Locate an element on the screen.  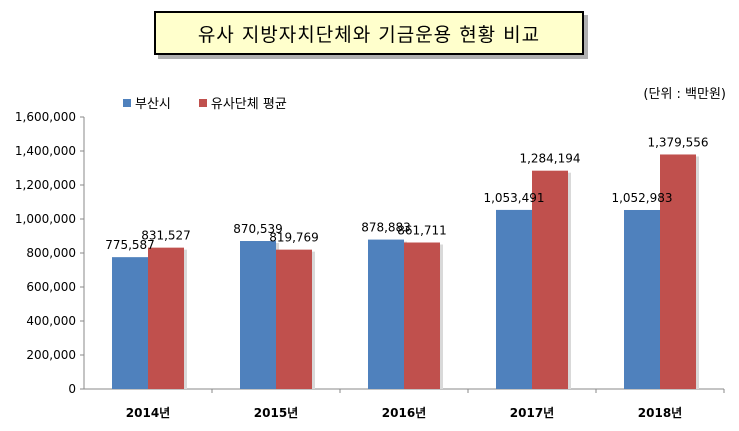
data-label: 861,711 is located at coordinates (422, 231).